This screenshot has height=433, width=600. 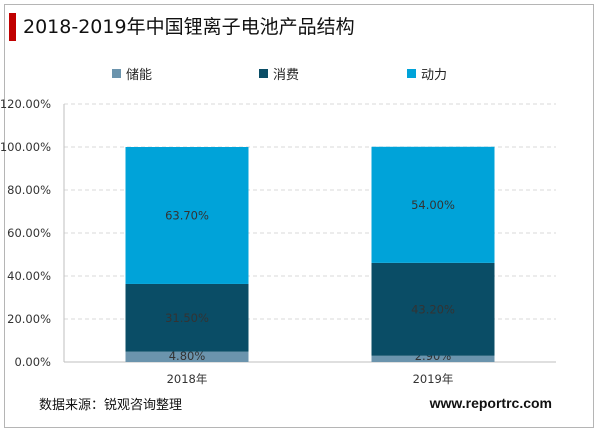 I want to click on legend-swatch-consumer, so click(x=263, y=73).